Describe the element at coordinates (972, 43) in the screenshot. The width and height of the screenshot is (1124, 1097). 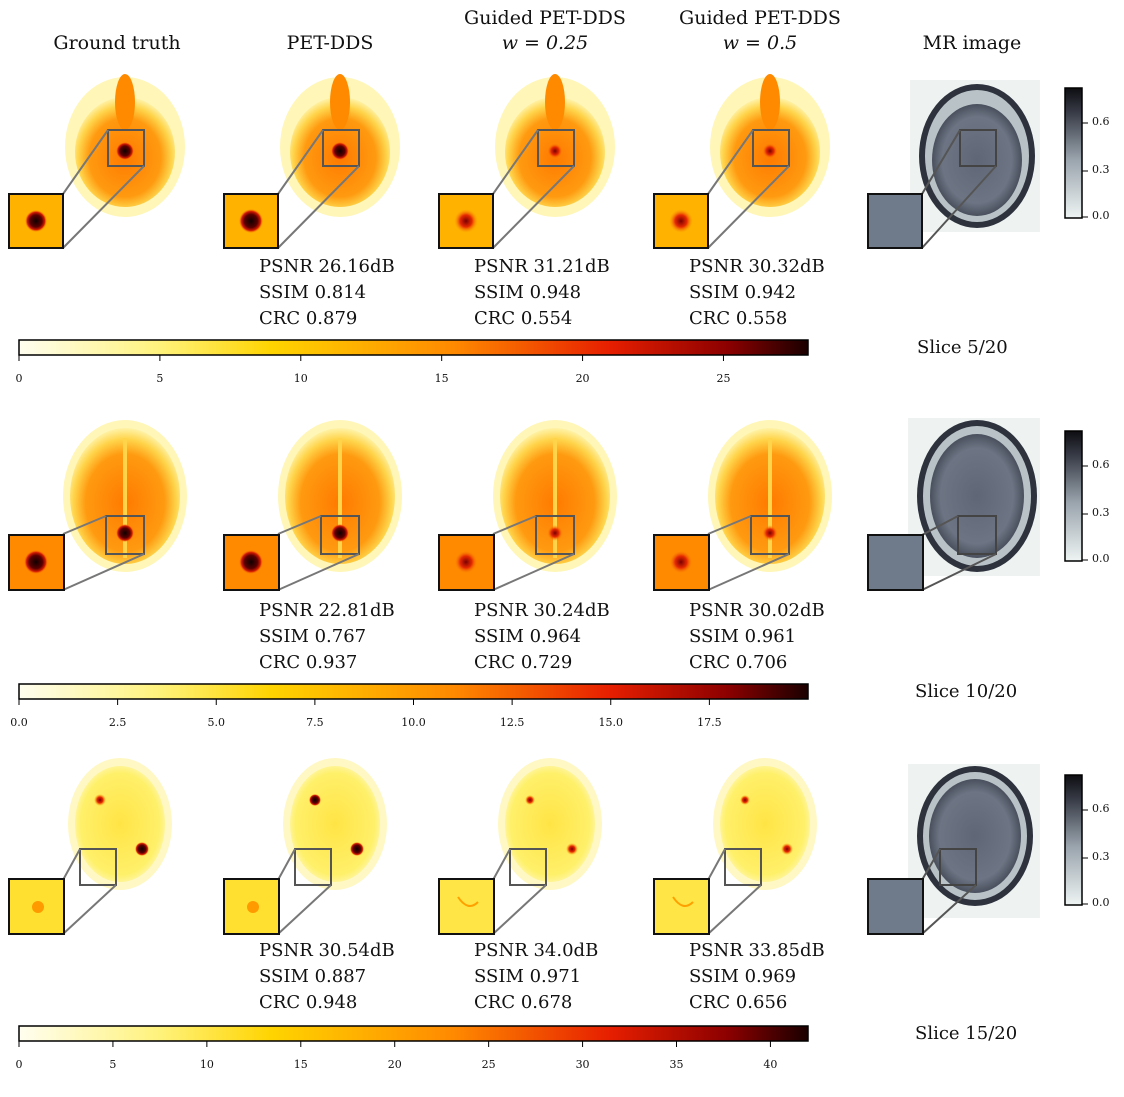
I see `column-title-mr-image: MR image` at that location.